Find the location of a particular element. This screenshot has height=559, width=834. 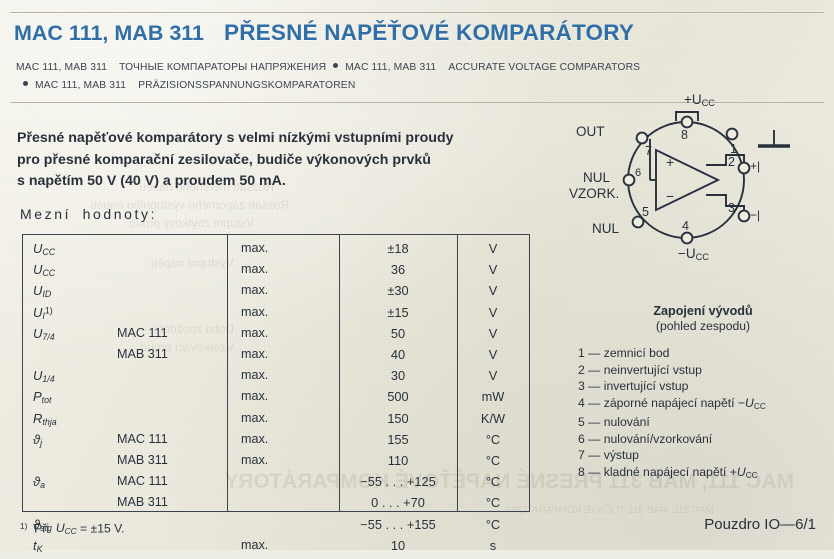

pin-number-3: 3 is located at coordinates (731, 208).